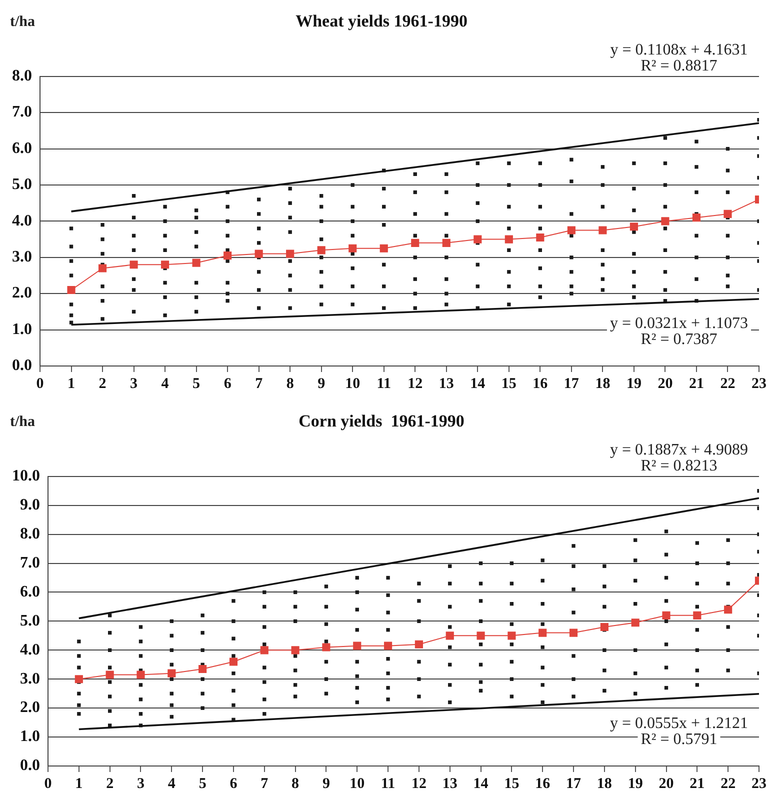 This screenshot has width=771, height=807. I want to click on y-tick-label: 5.0, so click(30, 621).